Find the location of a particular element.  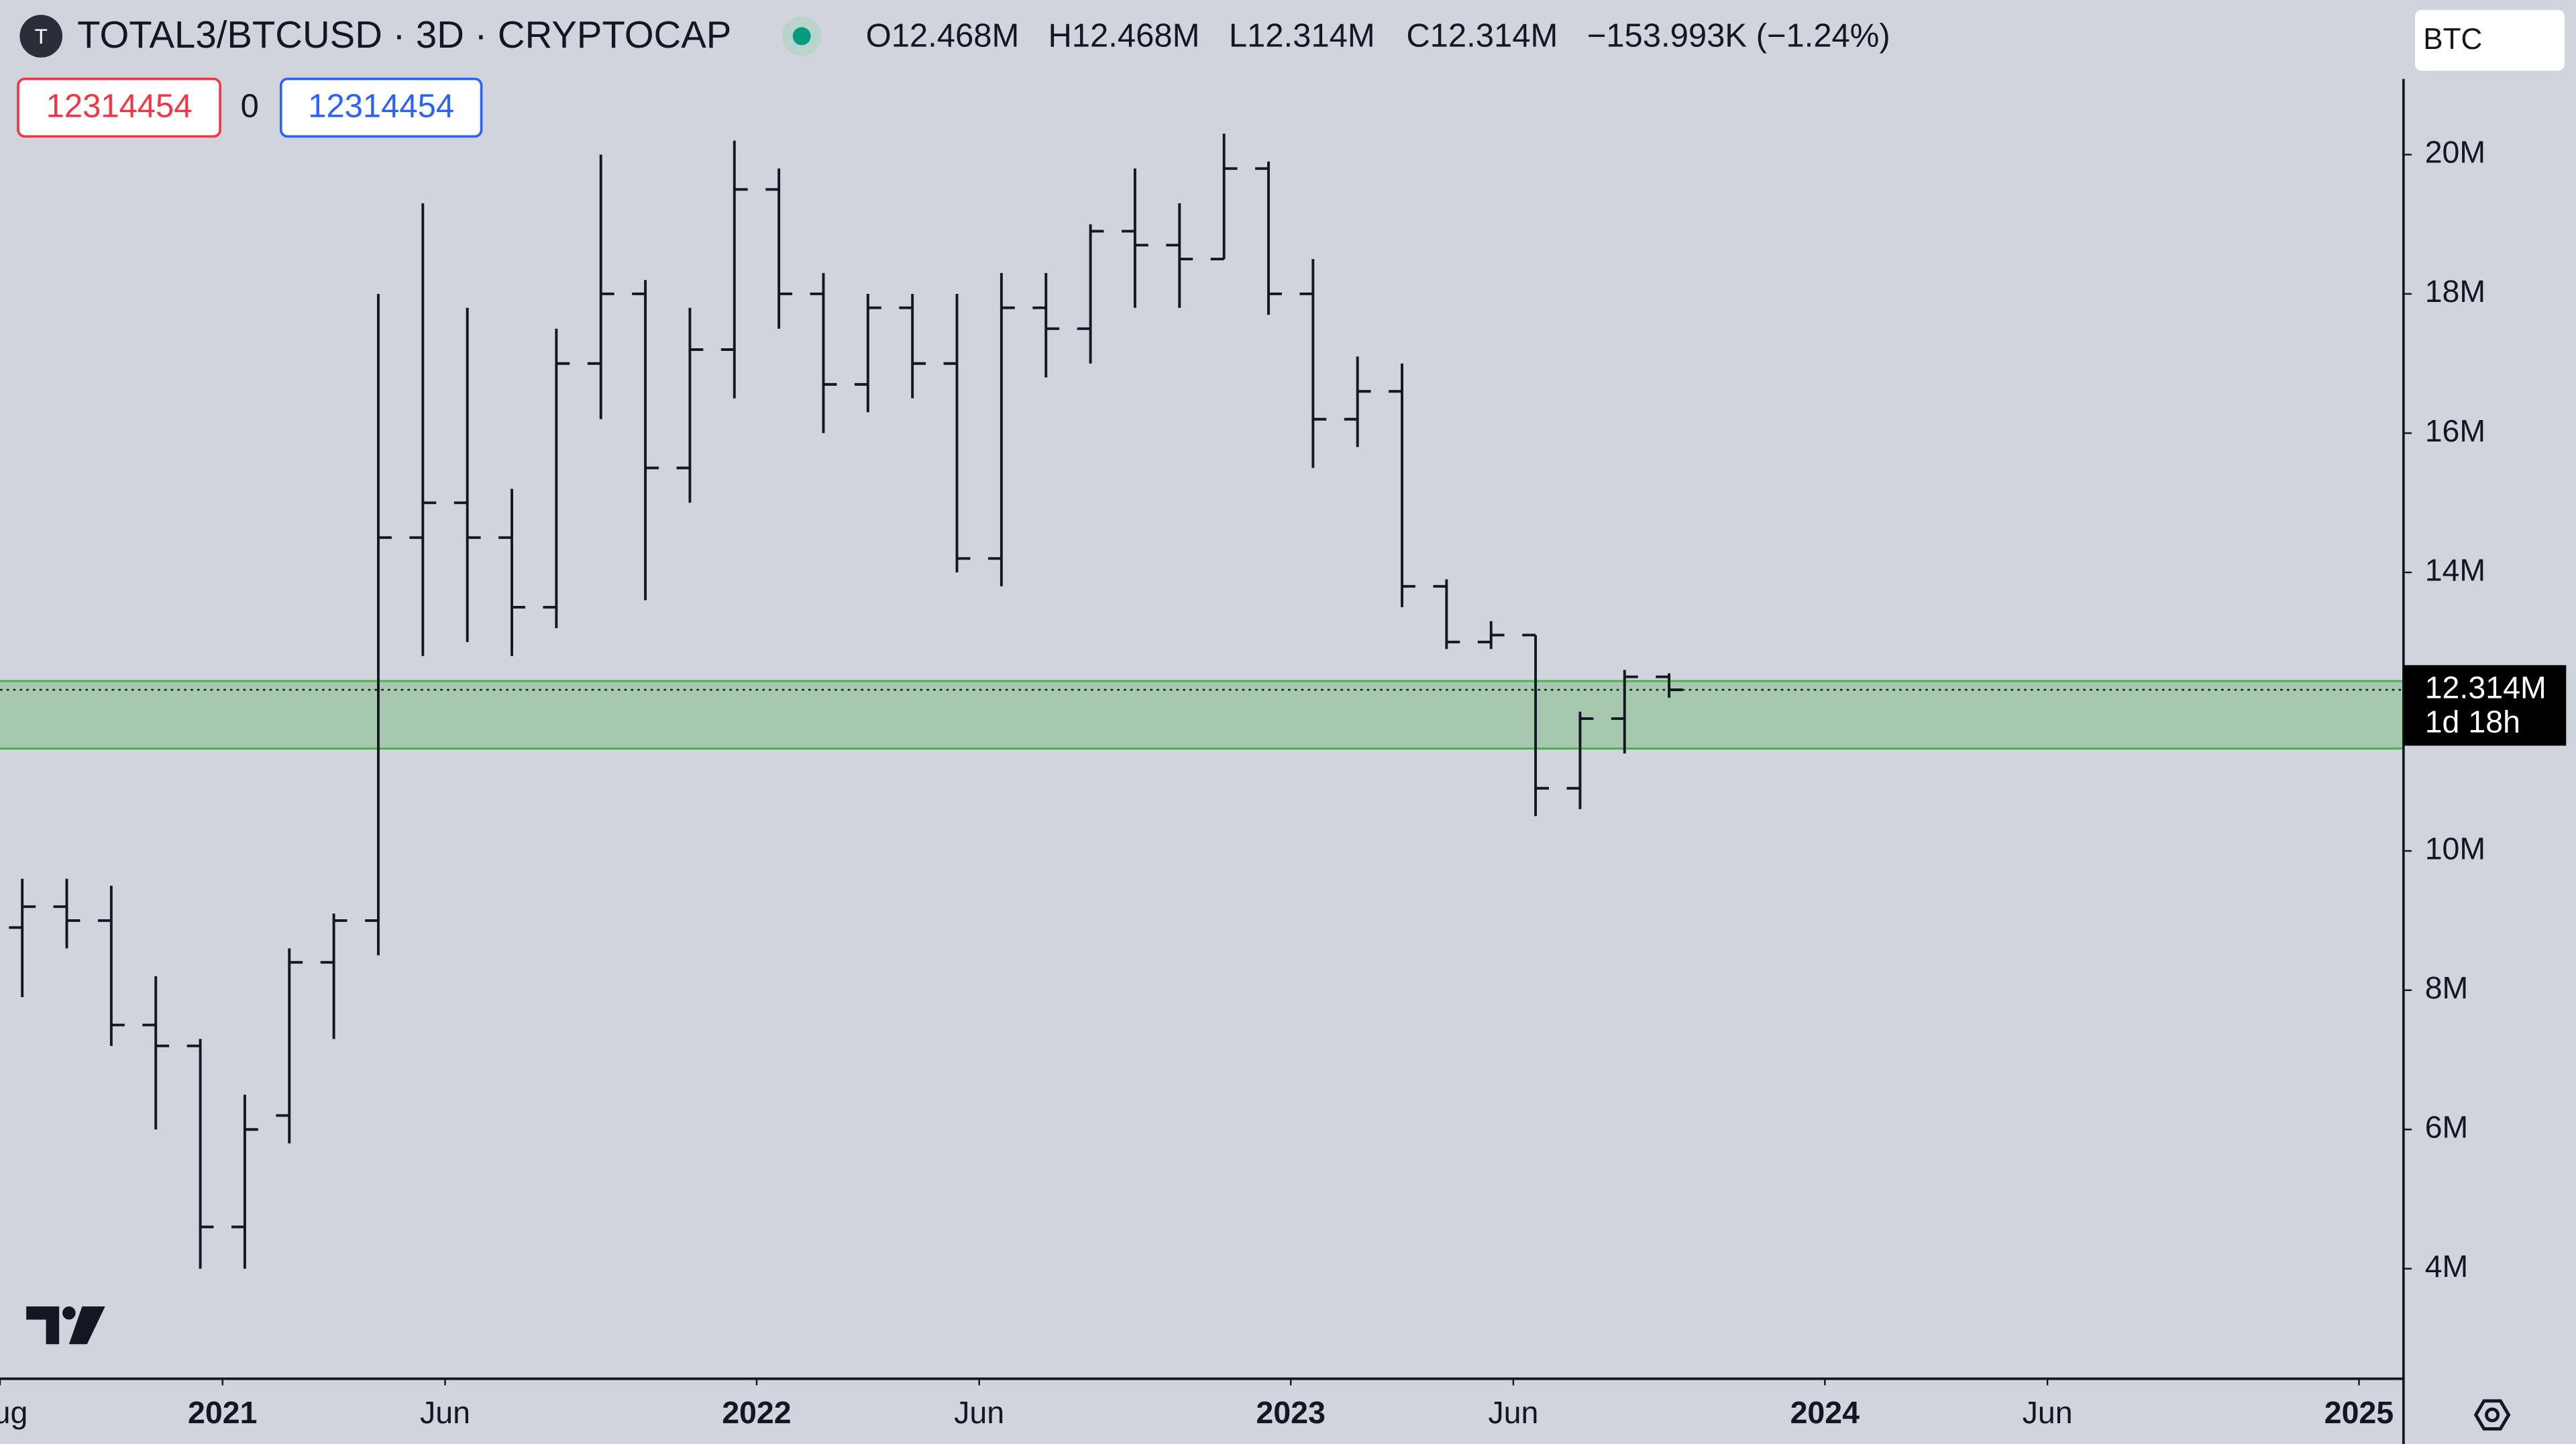

buy-button is located at coordinates (381, 107).